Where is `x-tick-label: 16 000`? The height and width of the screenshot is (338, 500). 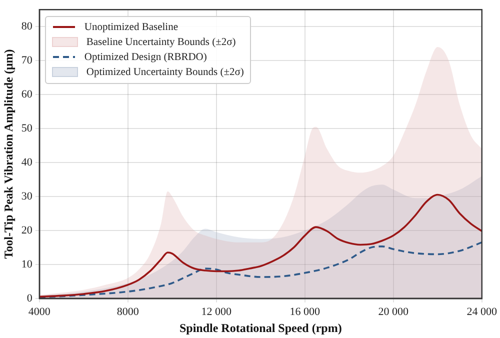
x-tick-label: 16 000 is located at coordinates (305, 312).